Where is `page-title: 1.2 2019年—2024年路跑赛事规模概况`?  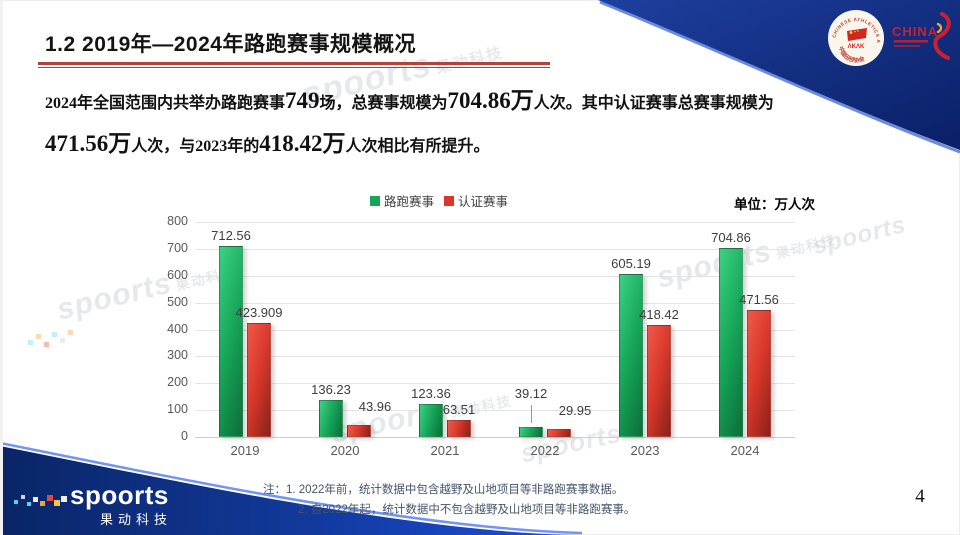 page-title: 1.2 2019年—2024年路跑赛事规模概况 is located at coordinates (230, 44).